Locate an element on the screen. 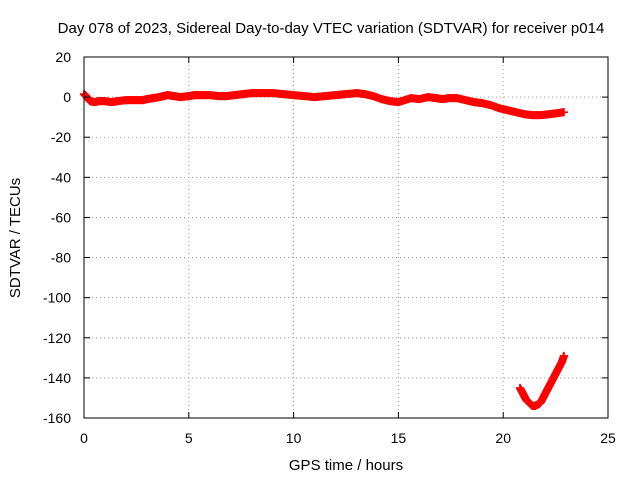 Image resolution: width=640 pixels, height=480 pixels. y-tick-labels: 20 0 -20 -40 -60 -80 -100 -120 -140 -160 is located at coordinates (57, 237).